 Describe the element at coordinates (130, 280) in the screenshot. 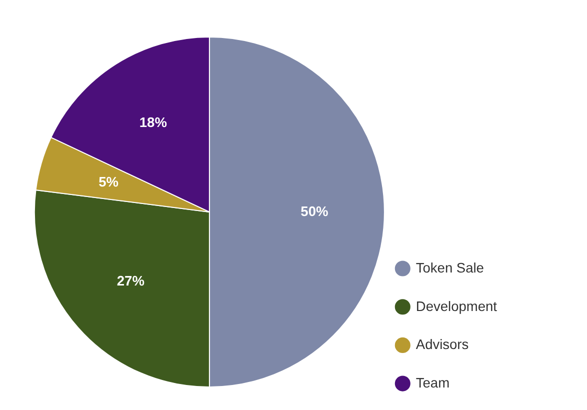

I see `data-label: 27%` at that location.